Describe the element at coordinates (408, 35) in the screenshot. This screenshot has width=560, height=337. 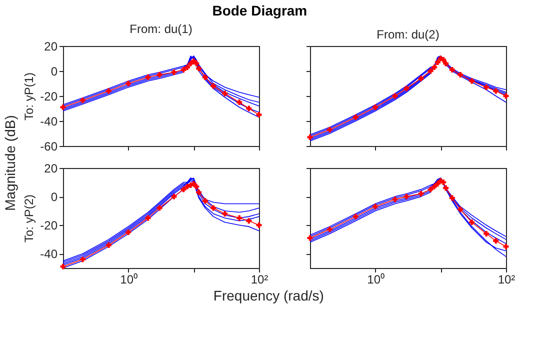
I see `chart-title: From: du(2)` at that location.